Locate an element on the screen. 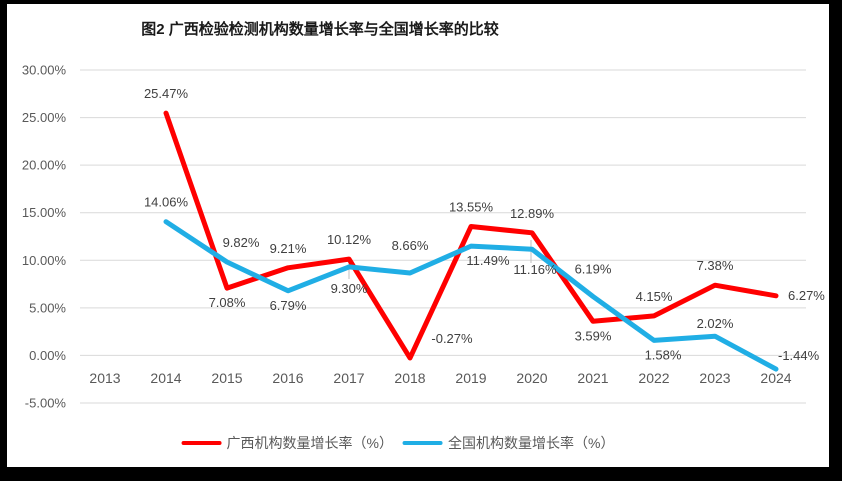 This screenshot has width=842, height=481. data-point-label-national-2015: 9.82% is located at coordinates (241, 242).